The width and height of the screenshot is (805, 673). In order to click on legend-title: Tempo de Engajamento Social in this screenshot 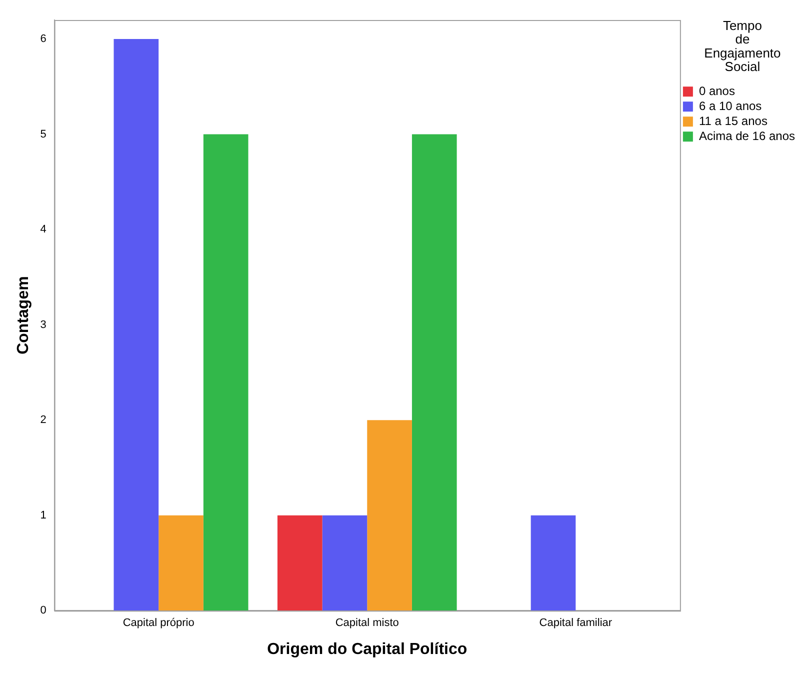, I will do `click(742, 46)`.